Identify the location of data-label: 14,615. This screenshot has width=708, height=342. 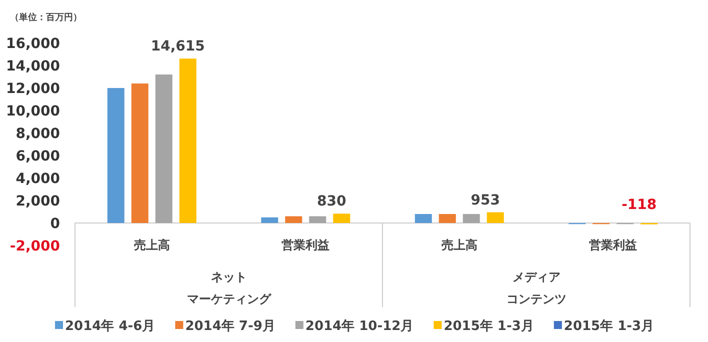
(177, 46).